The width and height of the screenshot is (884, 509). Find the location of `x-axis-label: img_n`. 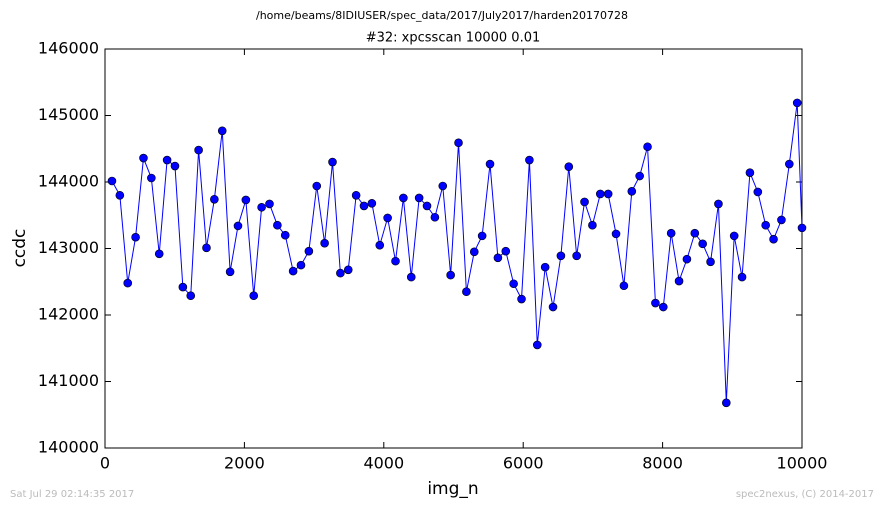

x-axis-label: img_n is located at coordinates (452, 489).